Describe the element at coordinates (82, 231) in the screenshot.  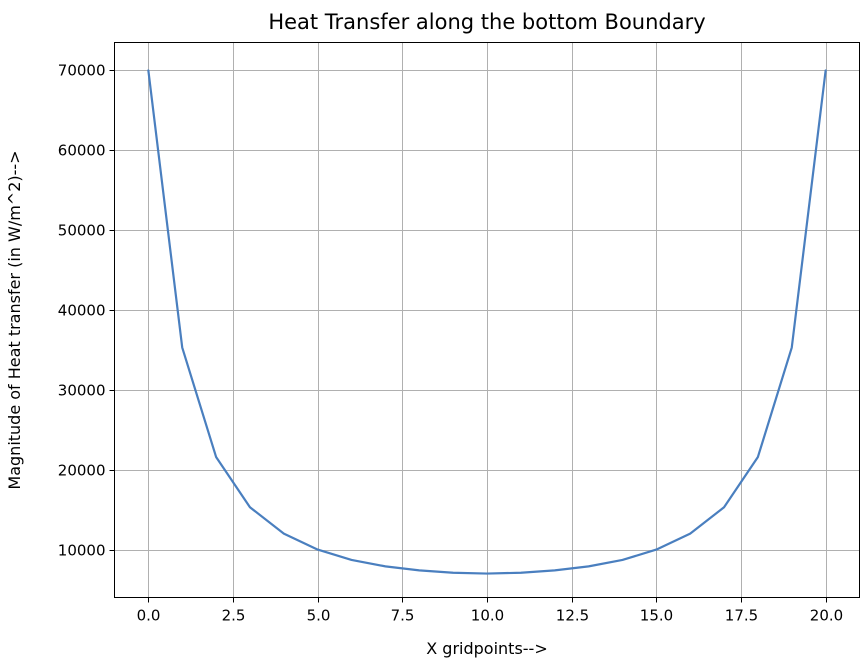
I see `y-tick-label: 50000` at that location.